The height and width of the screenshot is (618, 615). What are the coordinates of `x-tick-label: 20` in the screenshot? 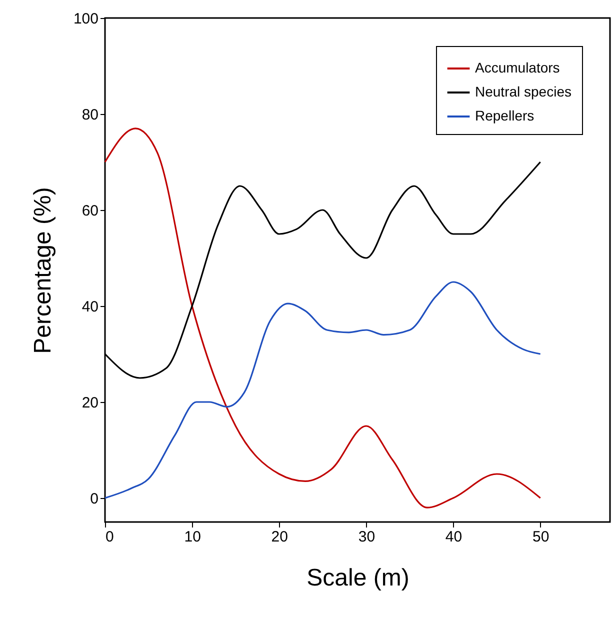 It's located at (279, 537).